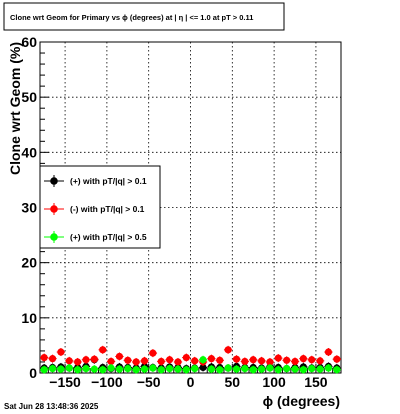 The height and width of the screenshot is (414, 400). What do you see at coordinates (29, 97) in the screenshot?
I see `y-tick-label: 50` at bounding box center [29, 97].